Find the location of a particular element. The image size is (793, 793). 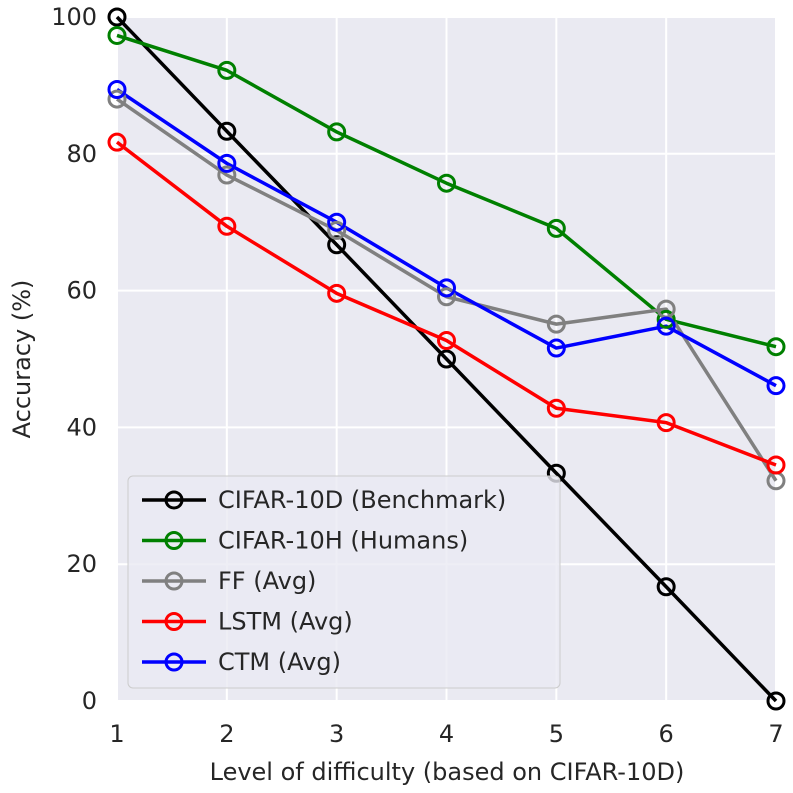

y-tick-labels: 0 20 40 60 80 100 is located at coordinates (74, 359).